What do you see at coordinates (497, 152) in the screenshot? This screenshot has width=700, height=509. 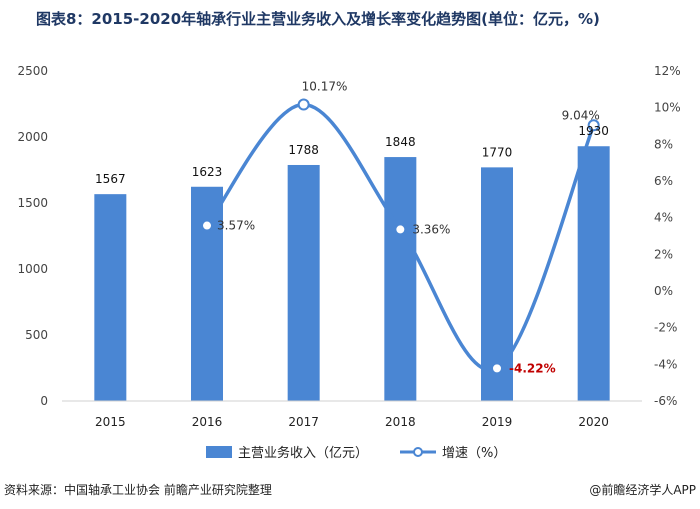 I see `revenue-bar-label: 1770` at bounding box center [497, 152].